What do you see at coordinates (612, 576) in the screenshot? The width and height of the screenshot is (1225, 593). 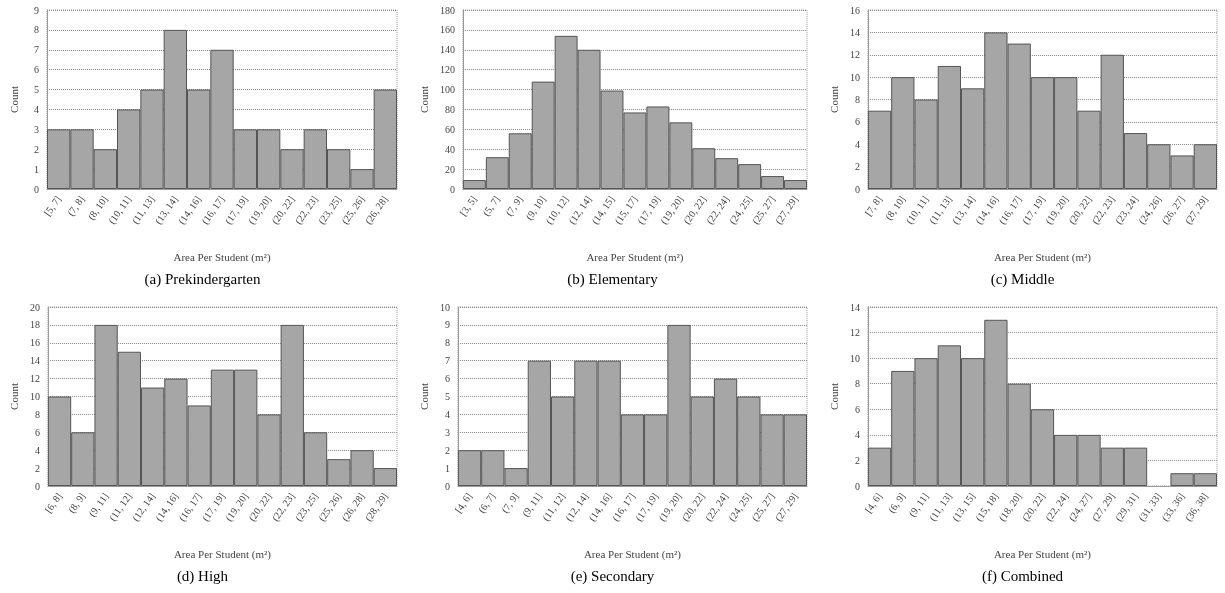 I see `text: (e) Secondary` at bounding box center [612, 576].